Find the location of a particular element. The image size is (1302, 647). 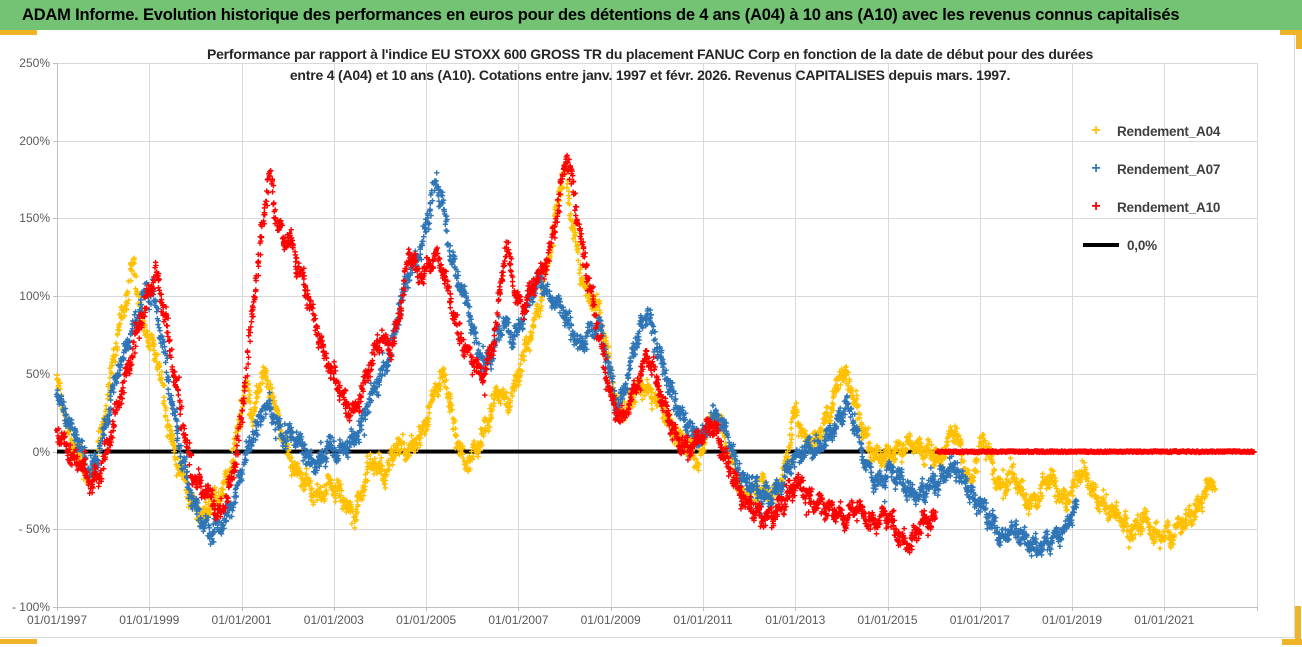

x-axis-tick: 01/01/2001 is located at coordinates (241, 620).